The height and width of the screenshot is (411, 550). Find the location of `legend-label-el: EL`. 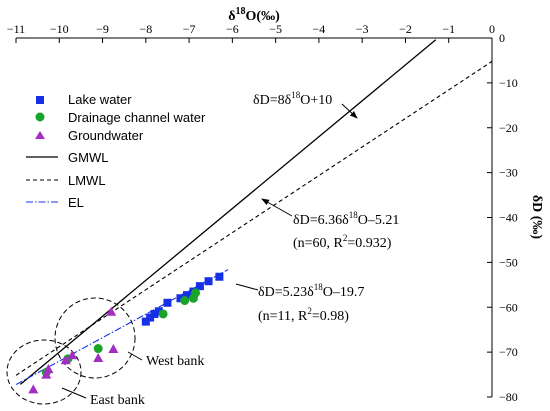

legend-label-el: EL is located at coordinates (76, 202).